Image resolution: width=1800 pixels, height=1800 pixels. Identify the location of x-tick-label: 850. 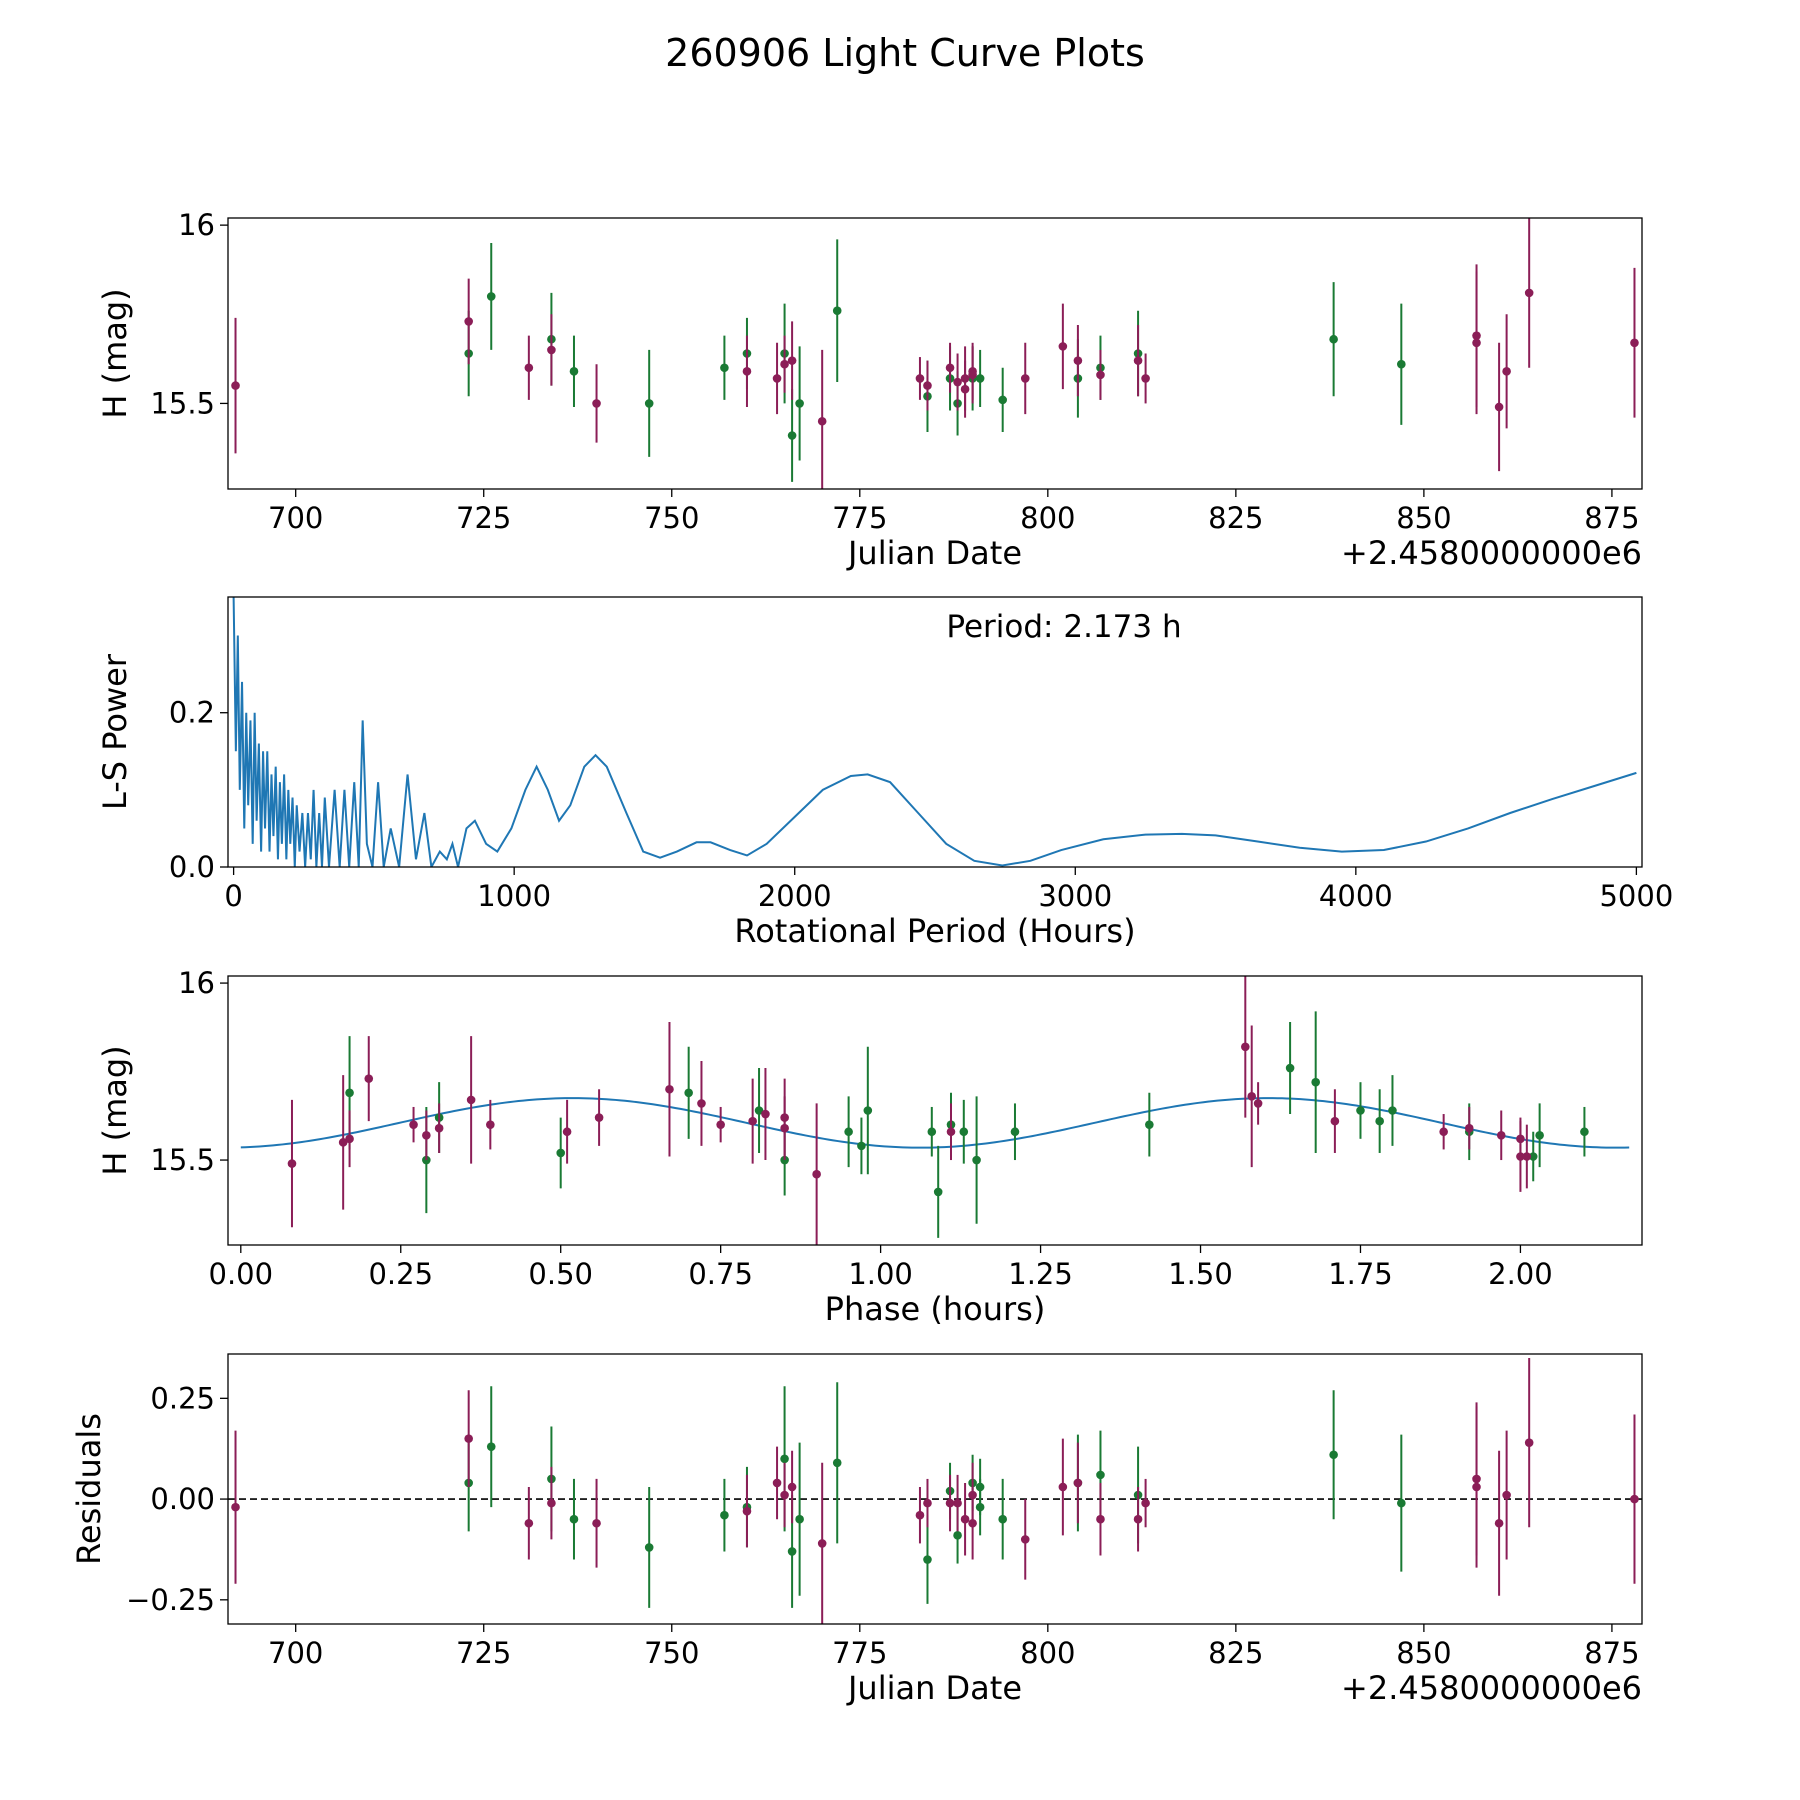
(1423, 518).